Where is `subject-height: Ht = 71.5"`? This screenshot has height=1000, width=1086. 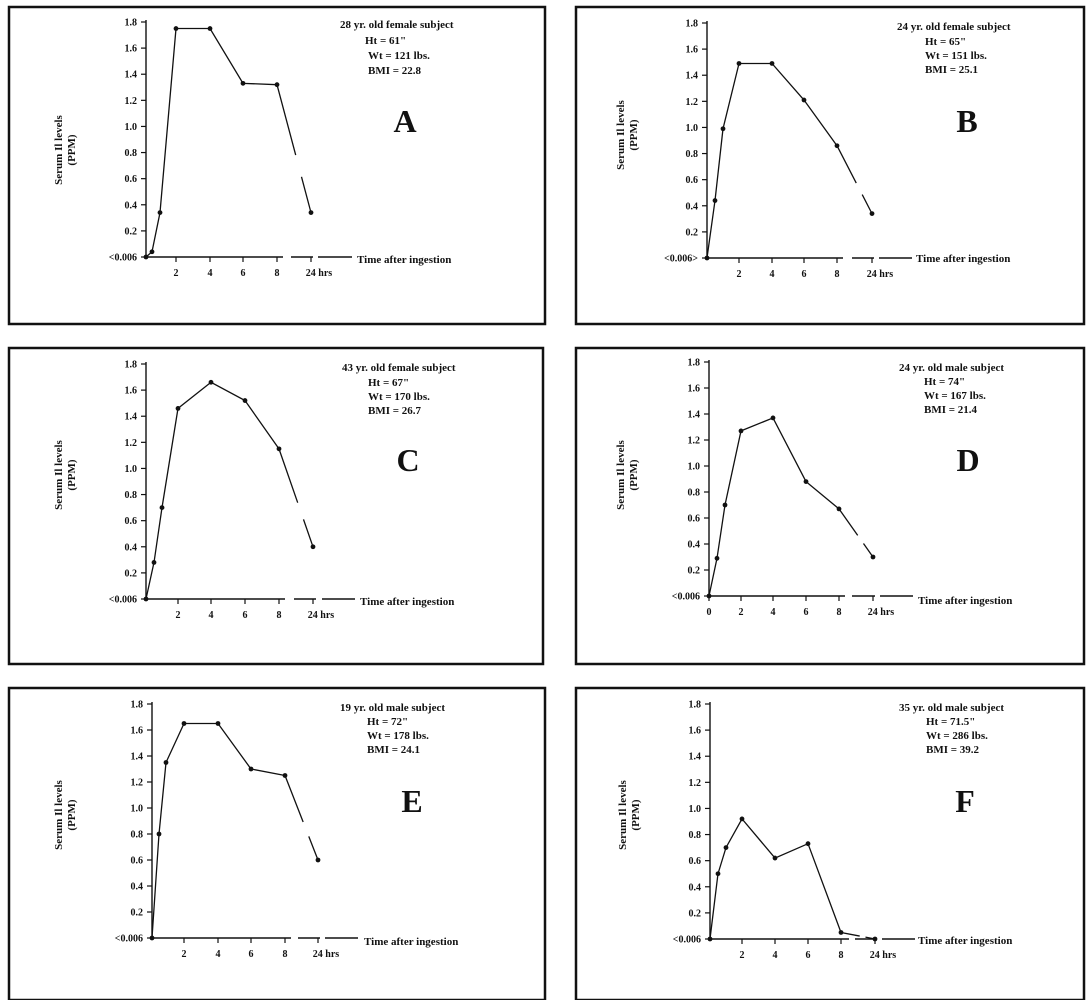
subject-height: Ht = 71.5" is located at coordinates (950, 722).